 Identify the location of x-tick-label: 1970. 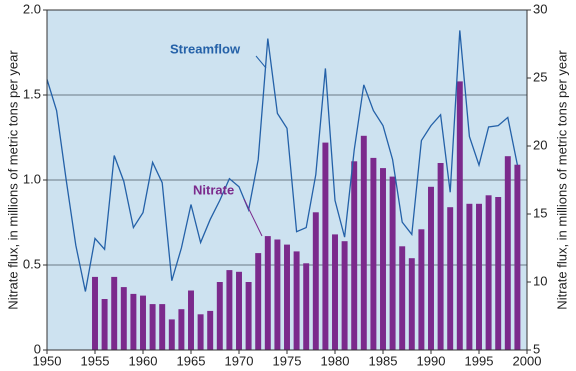
(239, 360).